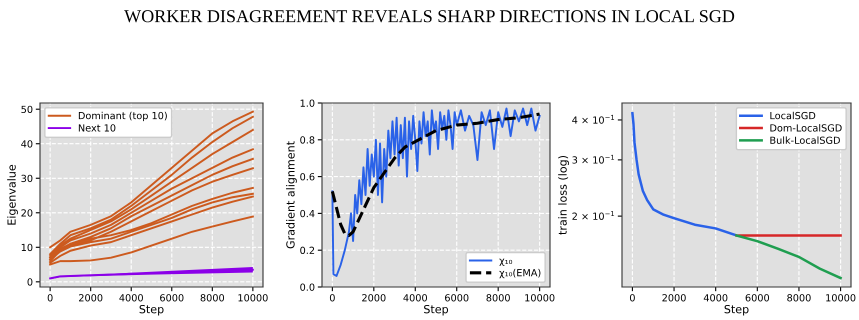 This screenshot has height=320, width=859. What do you see at coordinates (505, 262) in the screenshot?
I see `legend-label: χ₁₀` at bounding box center [505, 262].